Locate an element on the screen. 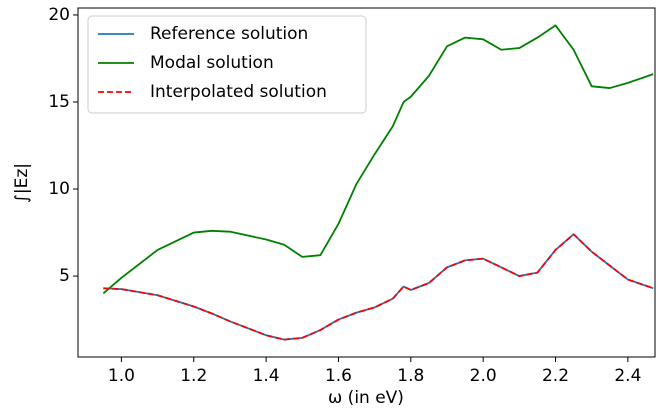  x-tick-label: 1.2 is located at coordinates (193, 376).